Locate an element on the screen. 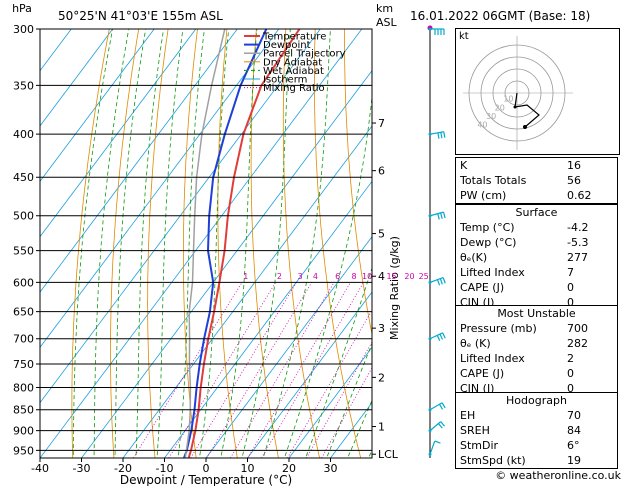  surface-value: -4.2 is located at coordinates (590, 227).